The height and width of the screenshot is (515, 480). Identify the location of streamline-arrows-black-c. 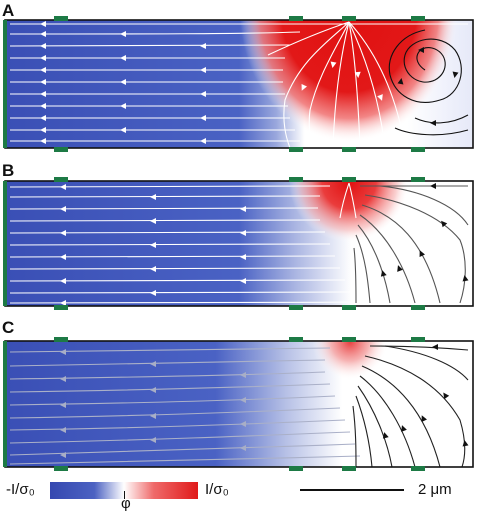
(425, 395).